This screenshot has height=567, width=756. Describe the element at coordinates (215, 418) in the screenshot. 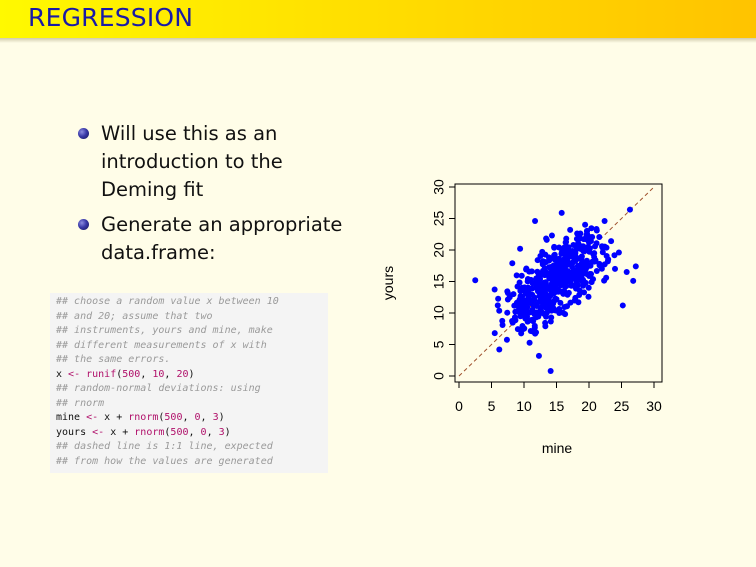

I see `code-token: 3` at that location.